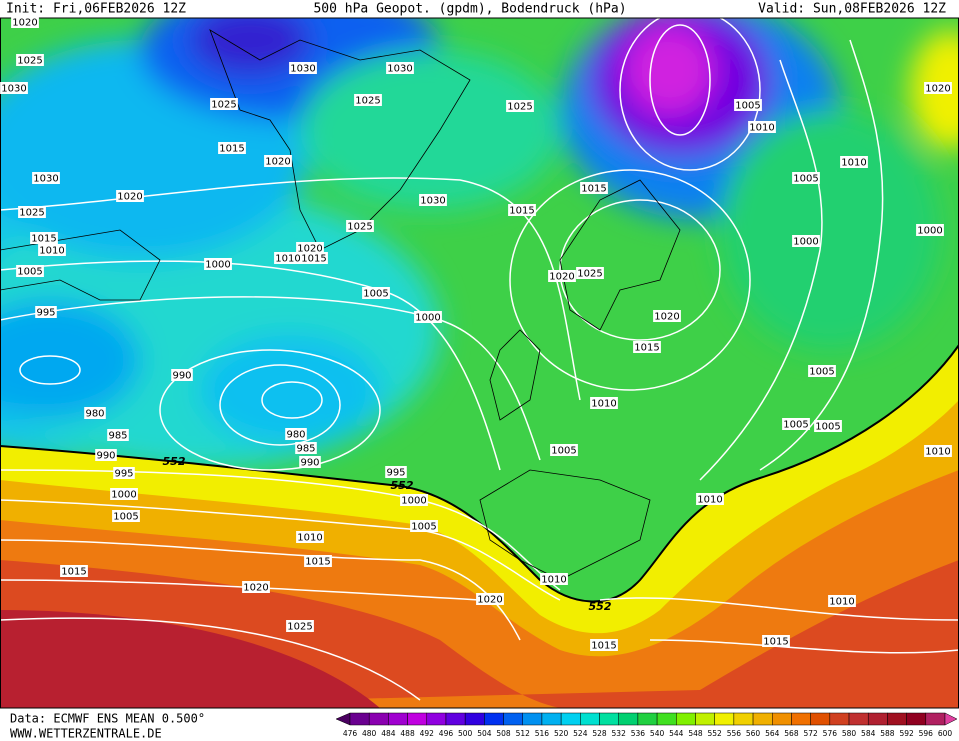 The width and height of the screenshot is (959, 741). Describe the element at coordinates (676, 733) in the screenshot. I see `colorbar-label: 544` at that location.